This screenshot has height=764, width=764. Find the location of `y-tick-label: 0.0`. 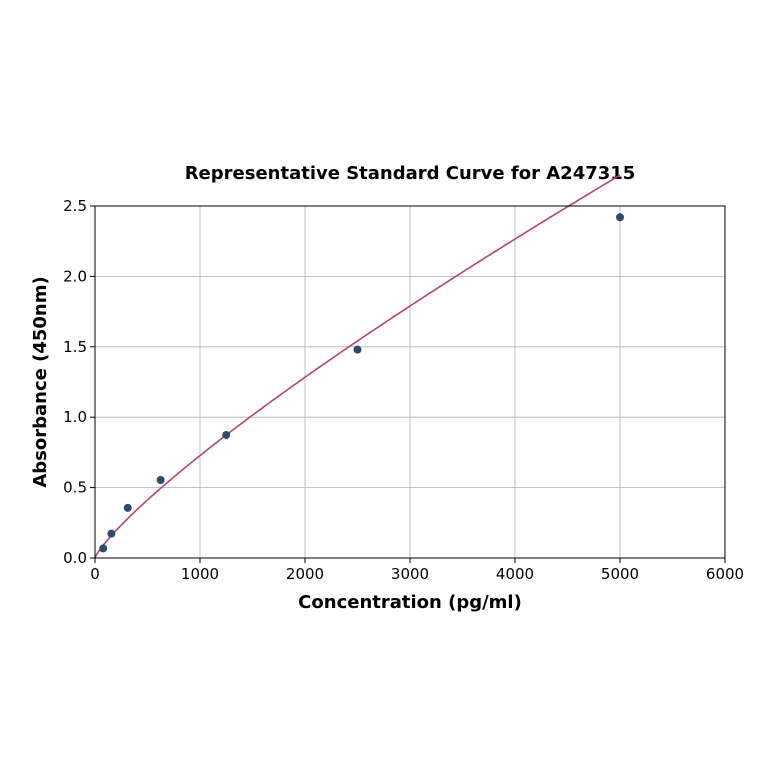

y-tick-label: 0.0 is located at coordinates (75, 558).